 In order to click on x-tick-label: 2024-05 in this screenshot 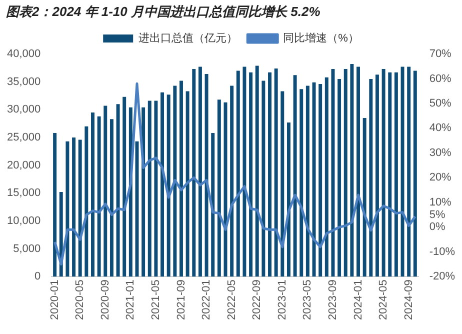, I will do `click(384, 300)`.